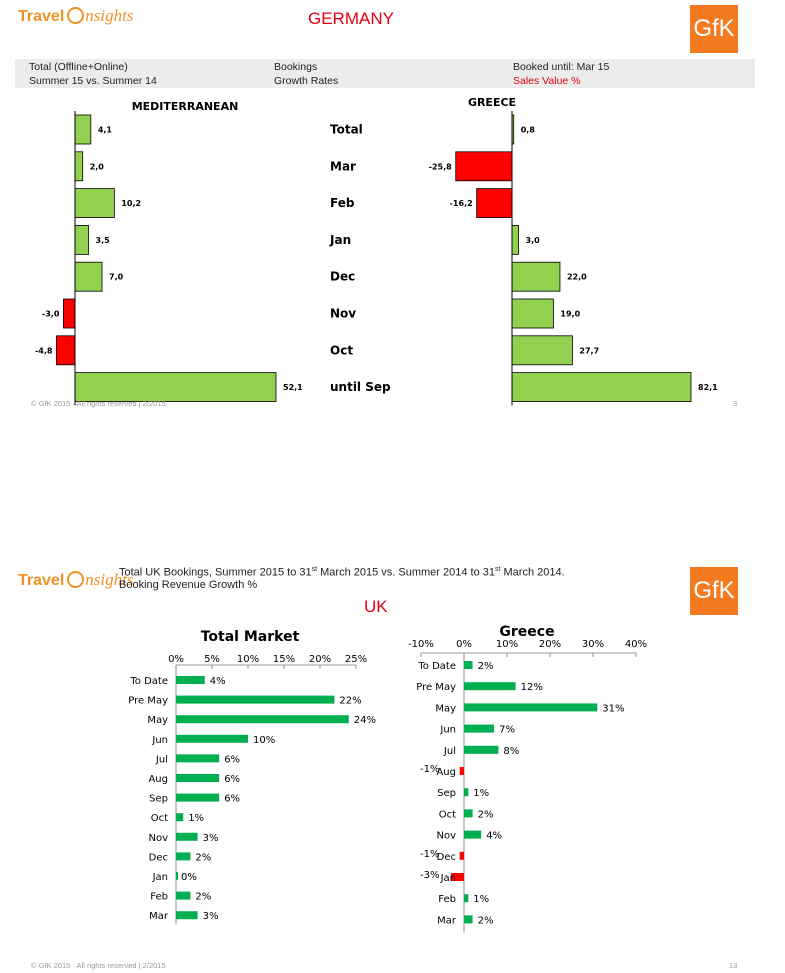  I want to click on chart-title: Total Market, so click(250, 637).